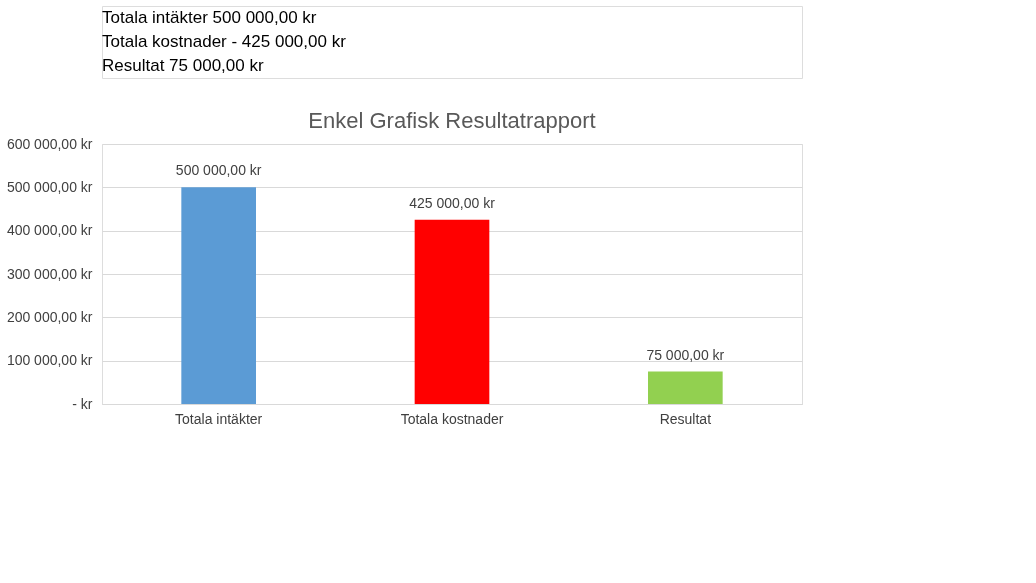 Image resolution: width=1036 pixels, height=583 pixels. What do you see at coordinates (49, 186) in the screenshot?
I see `y-tick-label: 500 000,00 kr` at bounding box center [49, 186].